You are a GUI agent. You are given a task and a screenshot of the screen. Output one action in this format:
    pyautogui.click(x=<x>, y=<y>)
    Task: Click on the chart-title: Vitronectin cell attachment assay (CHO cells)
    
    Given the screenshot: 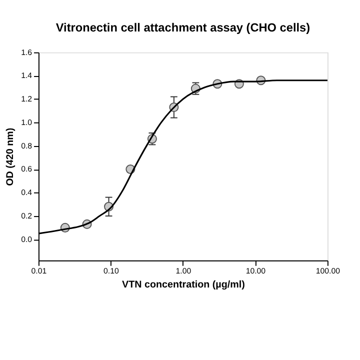 What is the action you would take?
    pyautogui.click(x=183, y=27)
    